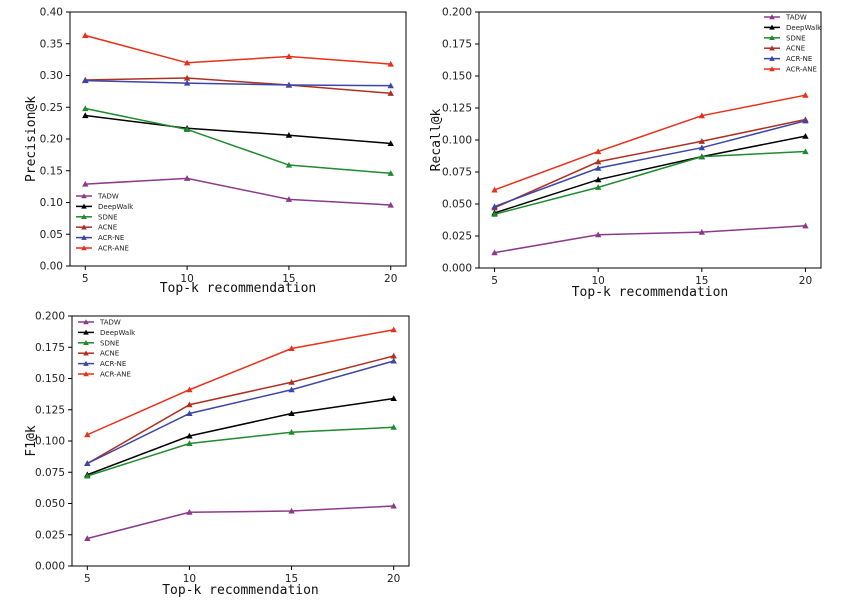 The height and width of the screenshot is (601, 851). Describe the element at coordinates (108, 197) in the screenshot. I see `precision-legend-label: TADW` at that location.